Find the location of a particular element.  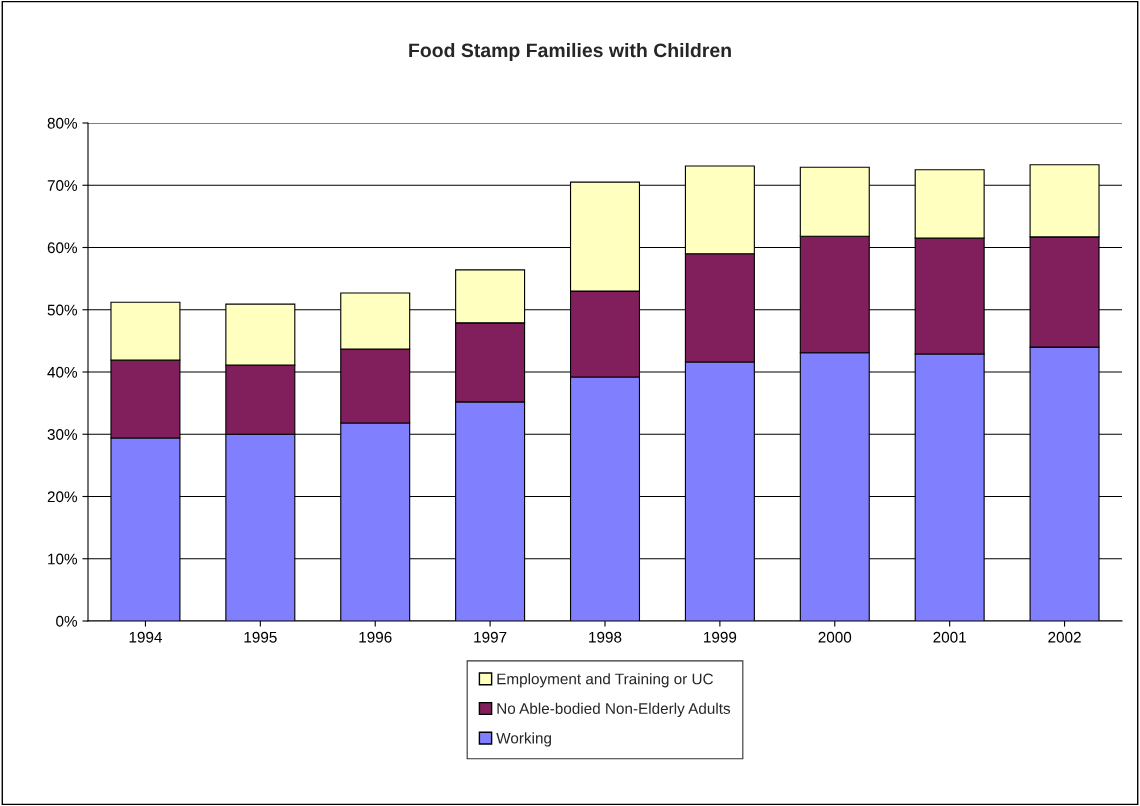

x-tick-label: 1995 is located at coordinates (260, 637).